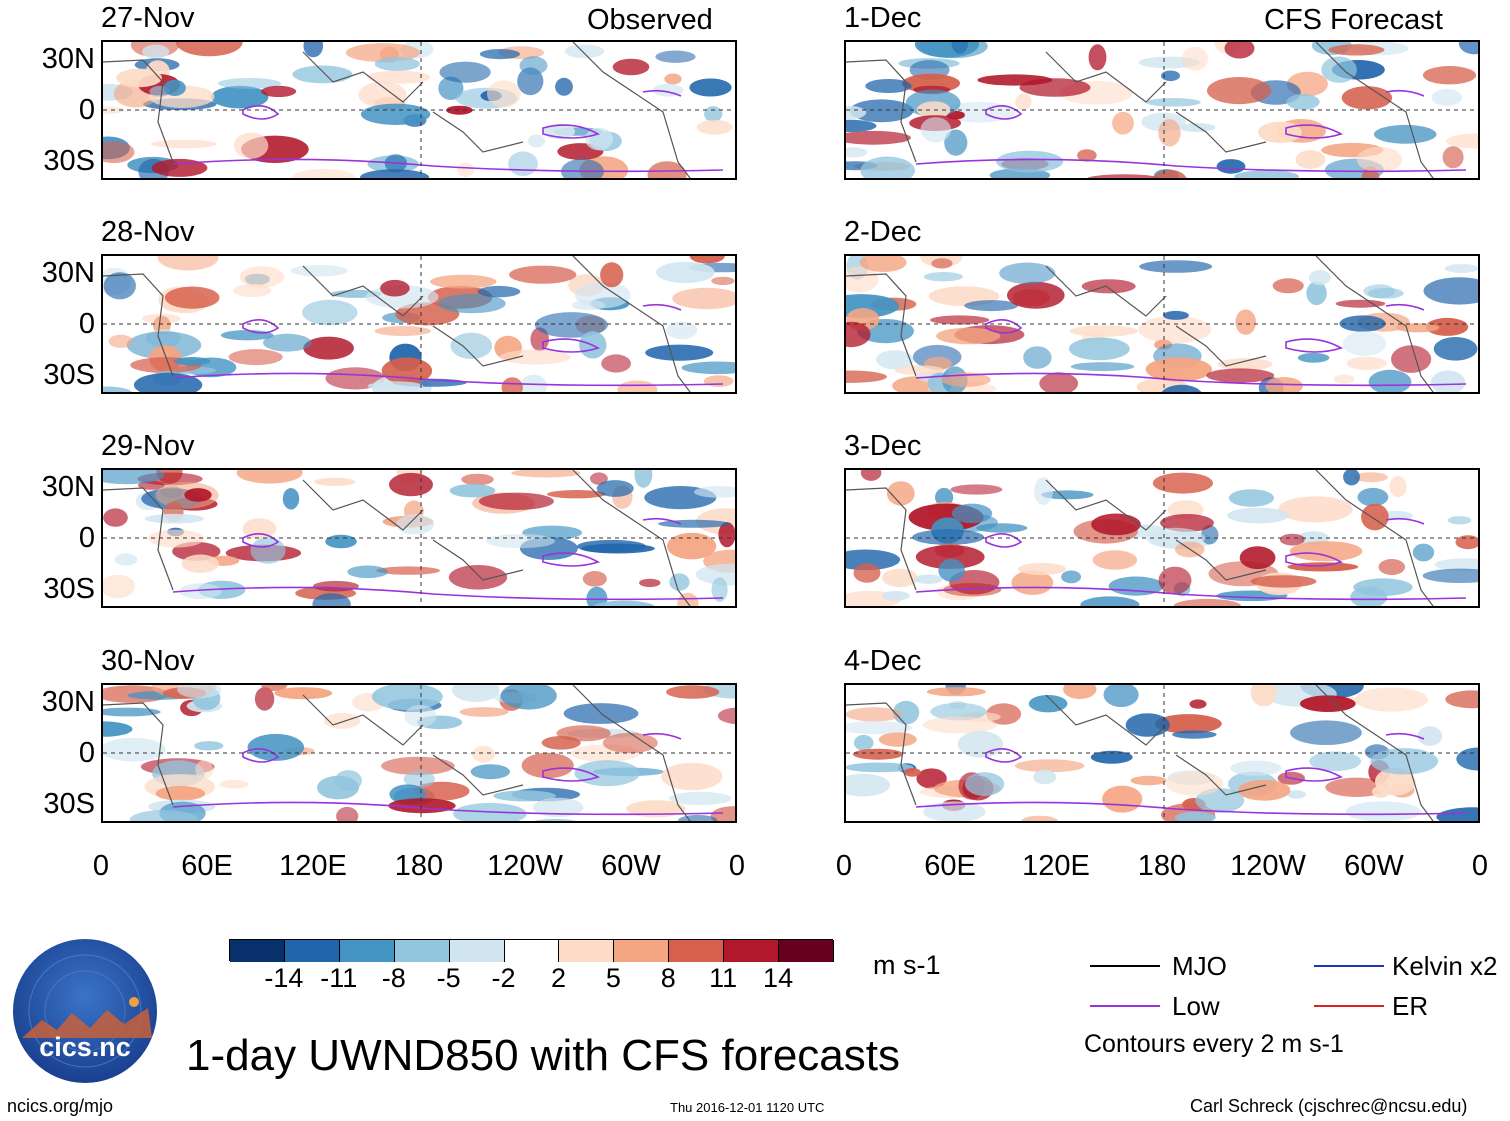  What do you see at coordinates (339, 978) in the screenshot?
I see `colorbar-tick-label: -11` at bounding box center [339, 978].